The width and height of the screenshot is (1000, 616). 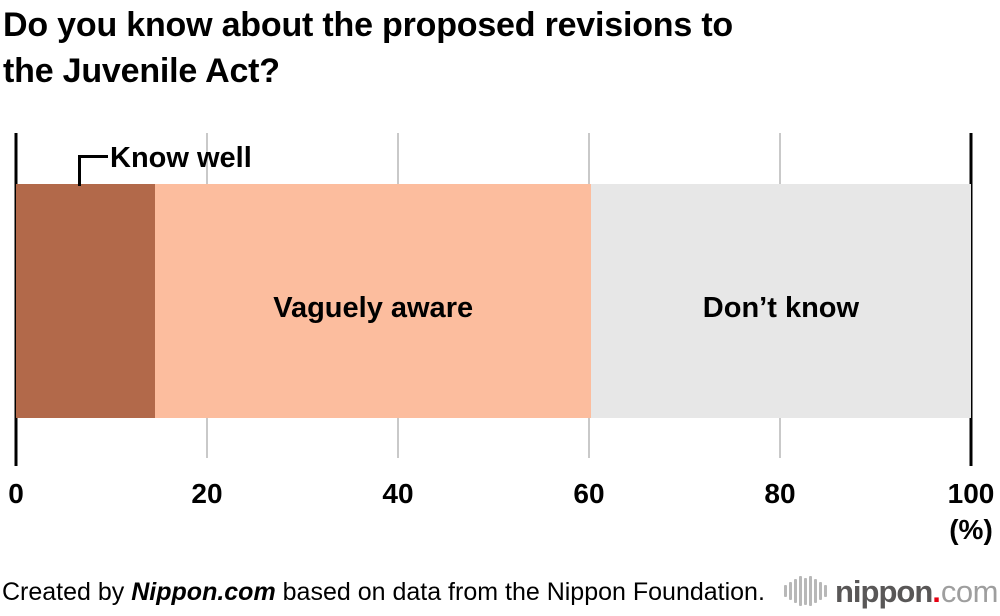 What do you see at coordinates (16, 493) in the screenshot?
I see `x-axis-tick-0: 0` at bounding box center [16, 493].